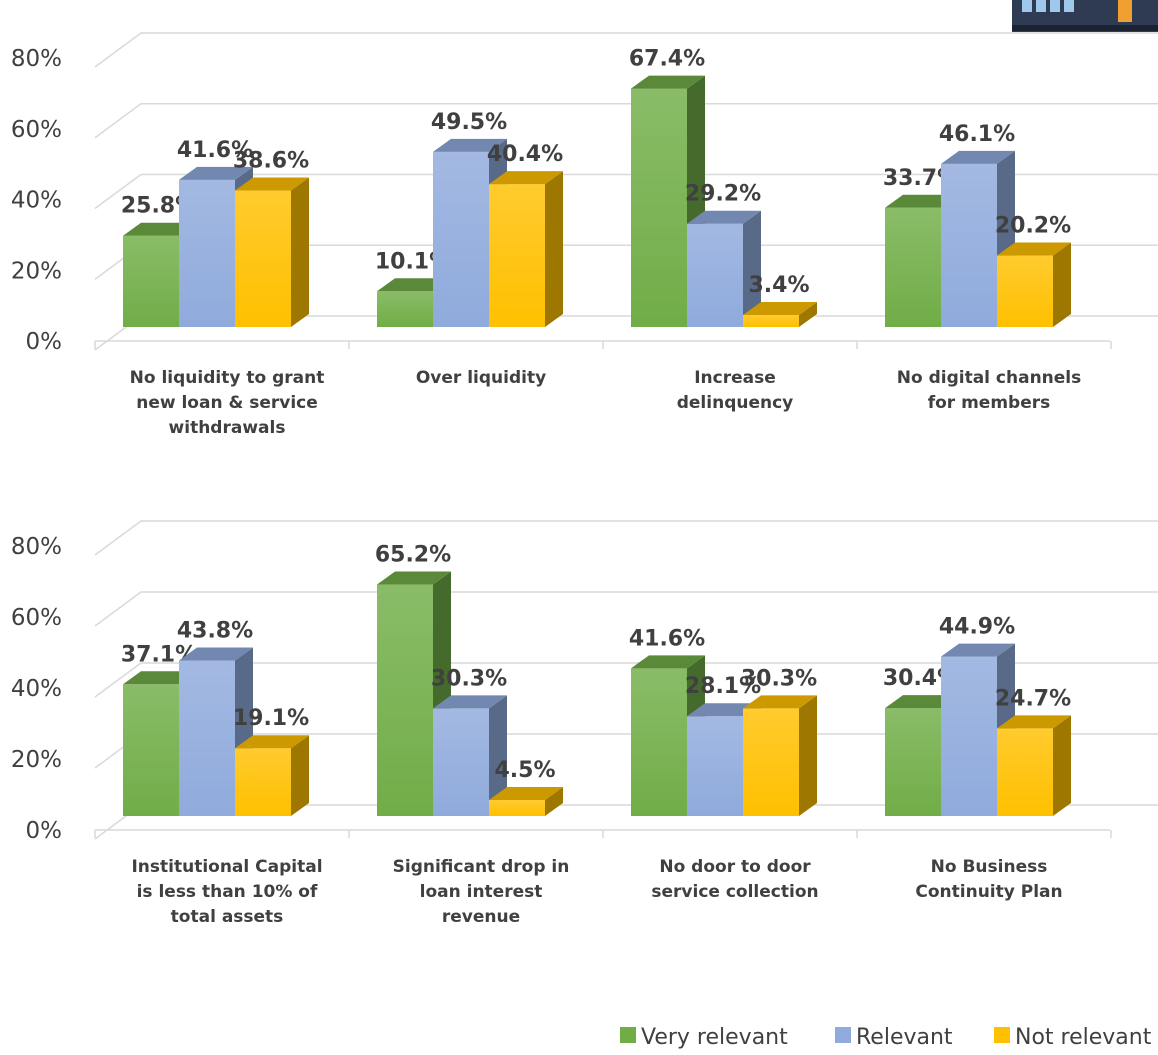 This screenshot has width=1158, height=1055. What do you see at coordinates (215, 631) in the screenshot?
I see `data-label: 43.8%` at bounding box center [215, 631].